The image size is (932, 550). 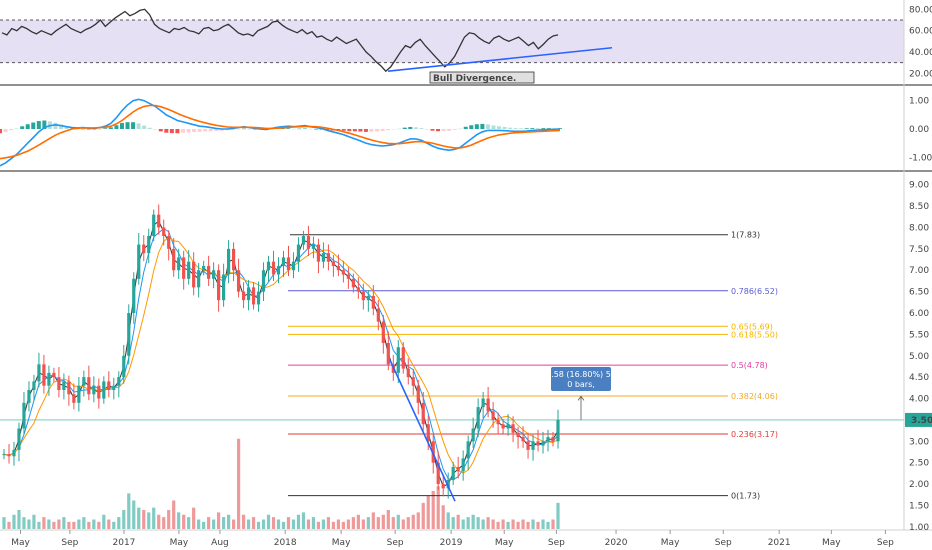 I want to click on macd-tick-label: 0.00, so click(x=919, y=130).